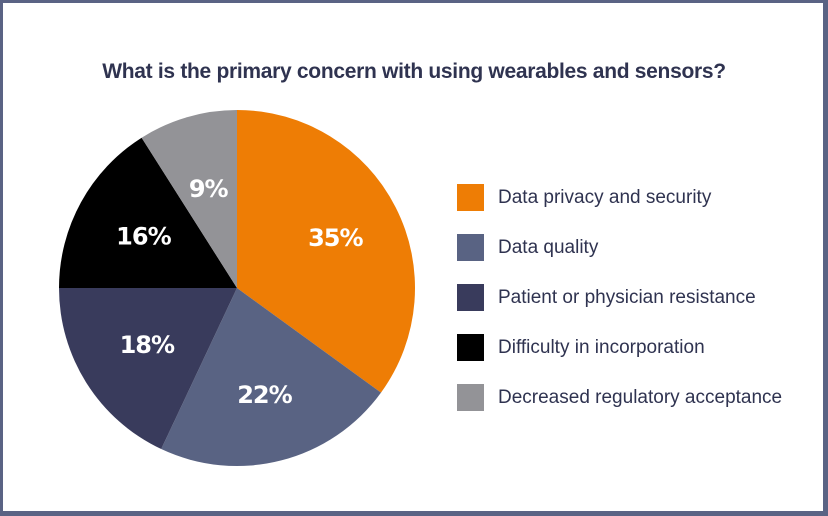 The height and width of the screenshot is (516, 828). I want to click on slice-percent-label: 18%, so click(147, 345).